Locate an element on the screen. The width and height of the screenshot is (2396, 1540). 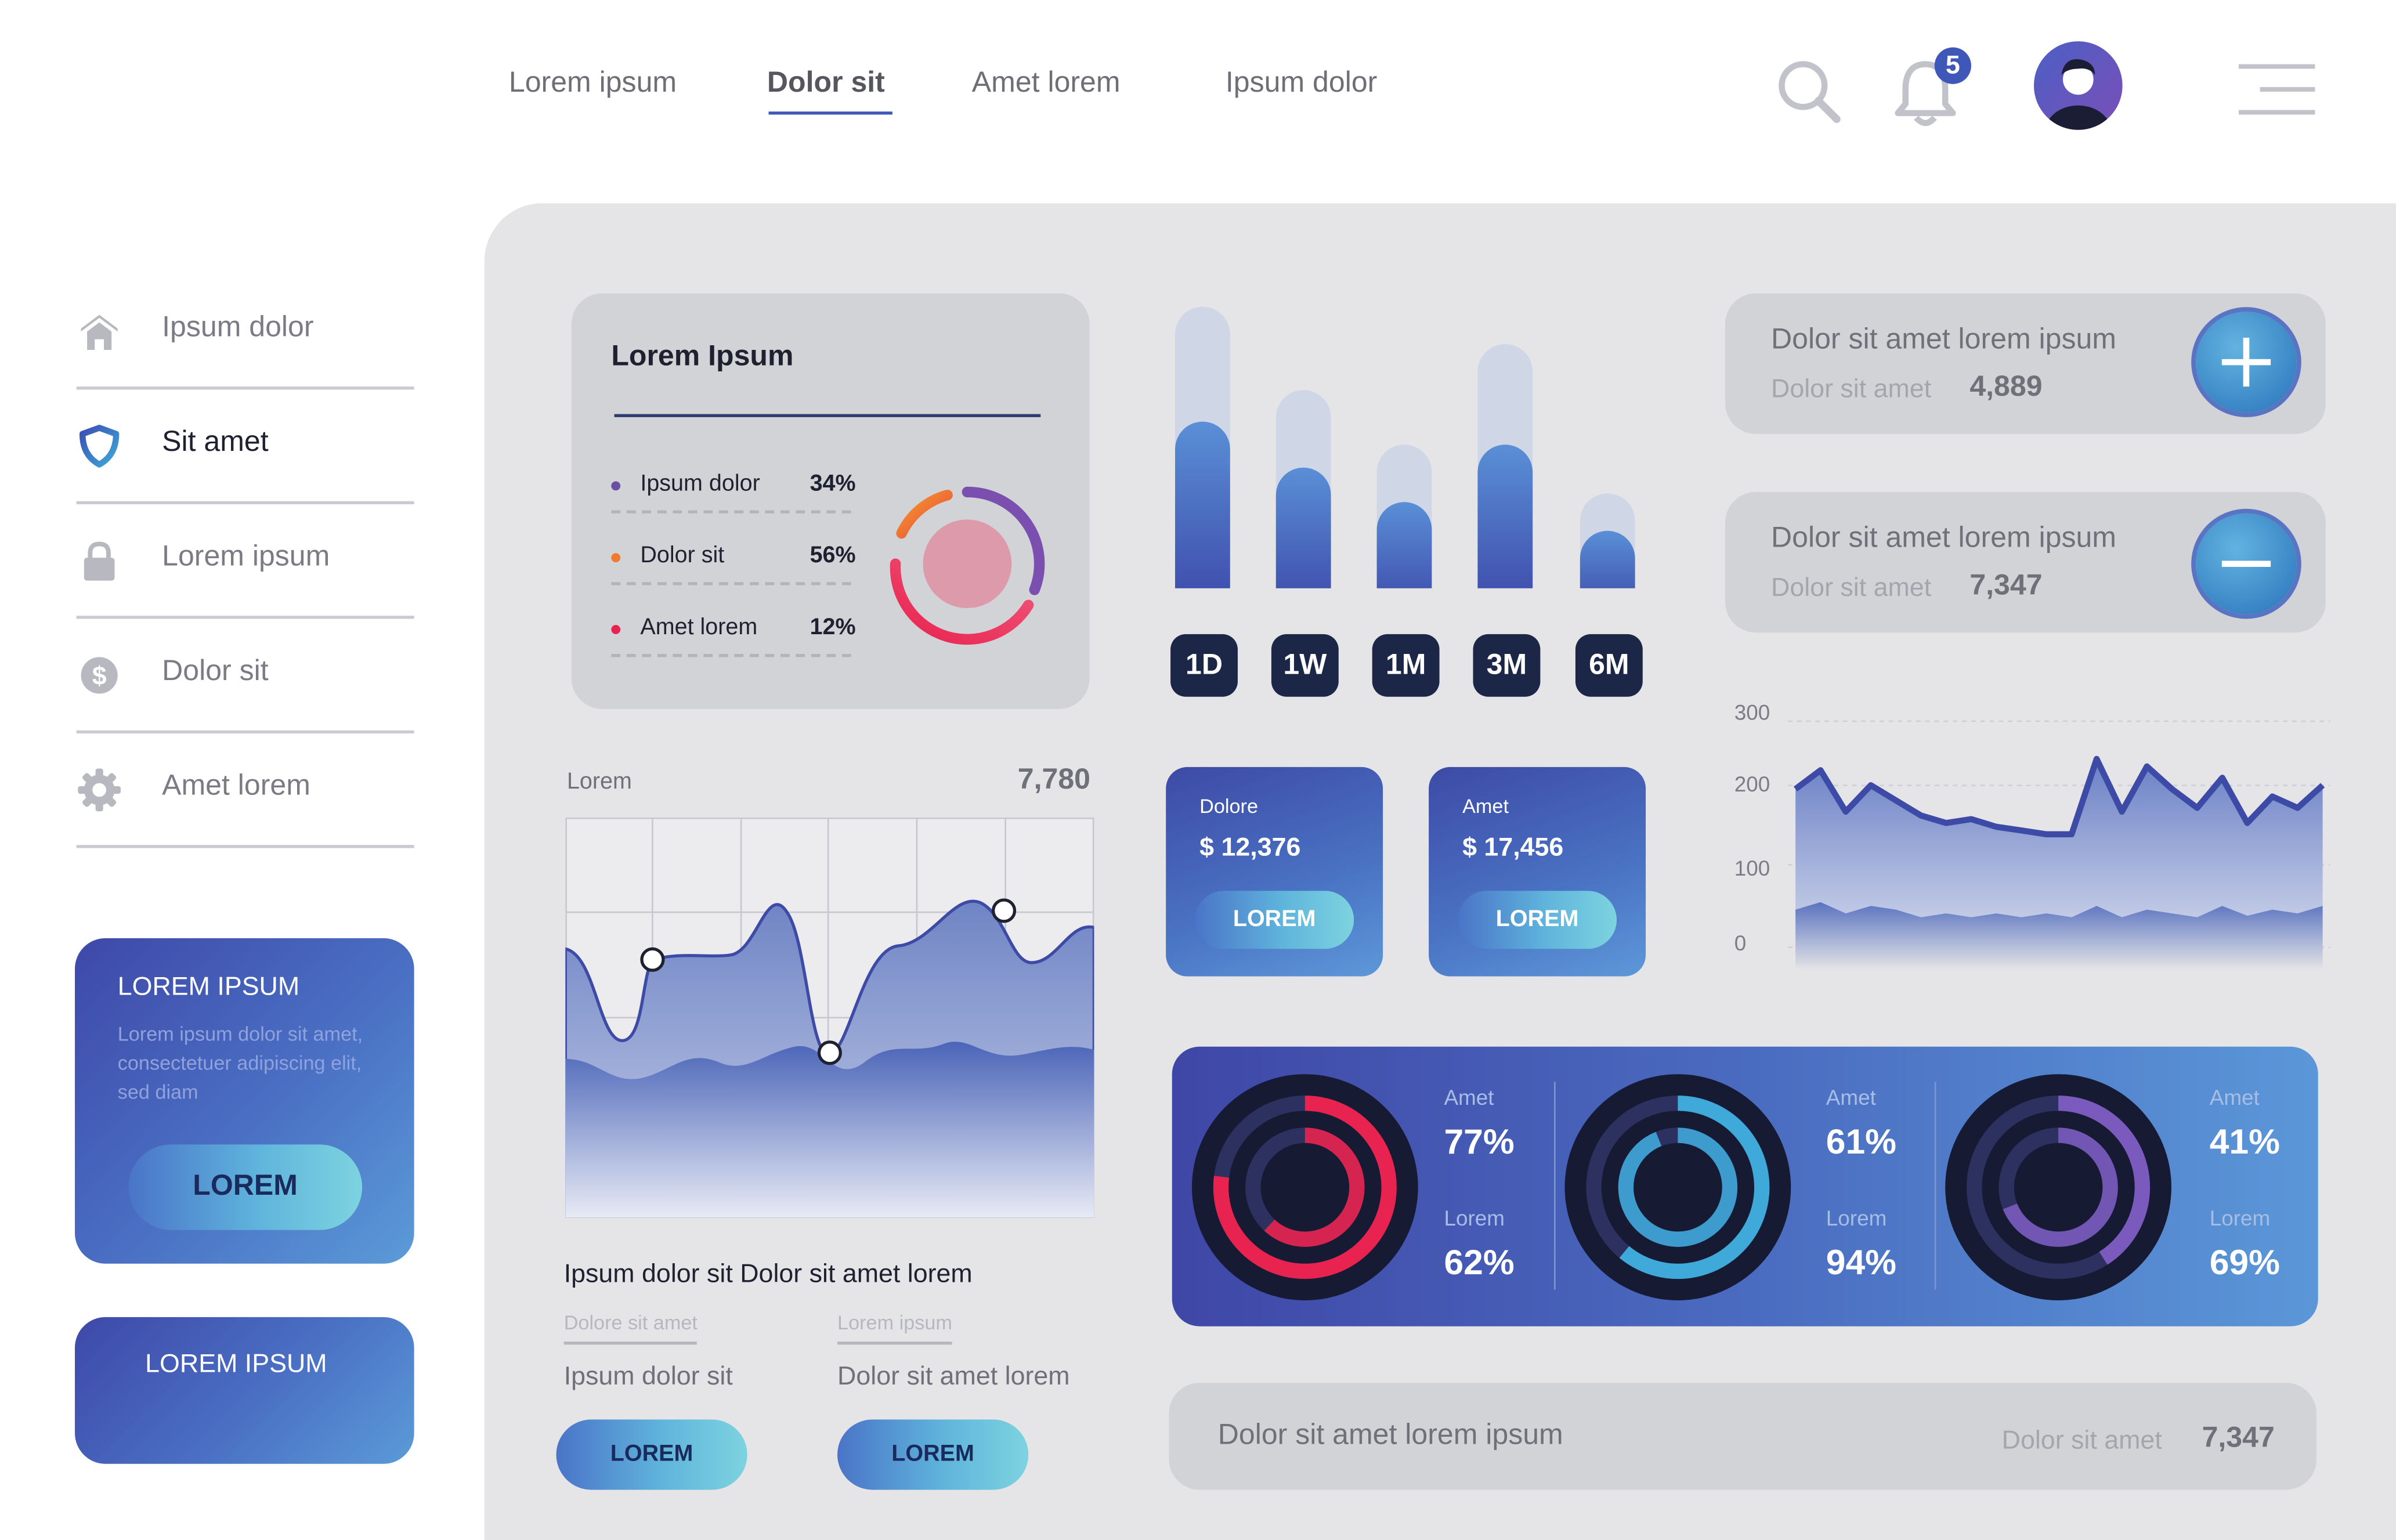
donut-divider is located at coordinates (1935, 1186).